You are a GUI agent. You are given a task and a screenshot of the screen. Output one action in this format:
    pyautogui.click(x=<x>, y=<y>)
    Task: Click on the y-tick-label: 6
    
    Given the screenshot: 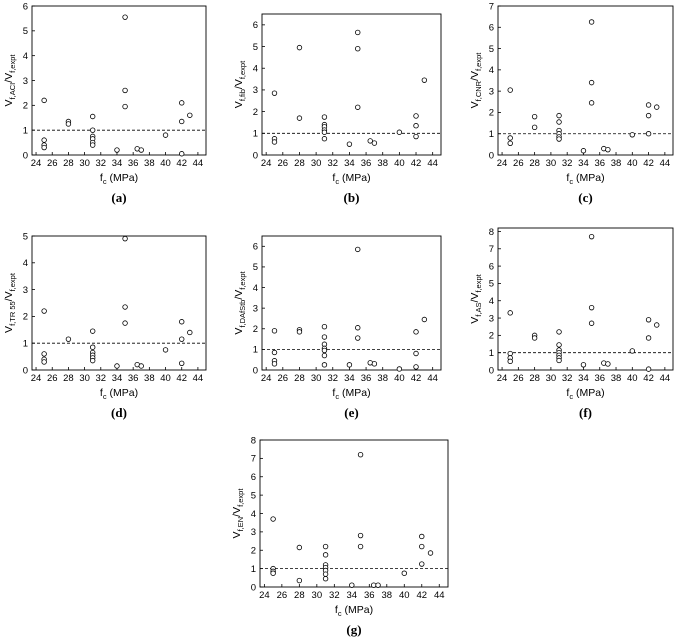 What is the action you would take?
    pyautogui.click(x=255, y=247)
    